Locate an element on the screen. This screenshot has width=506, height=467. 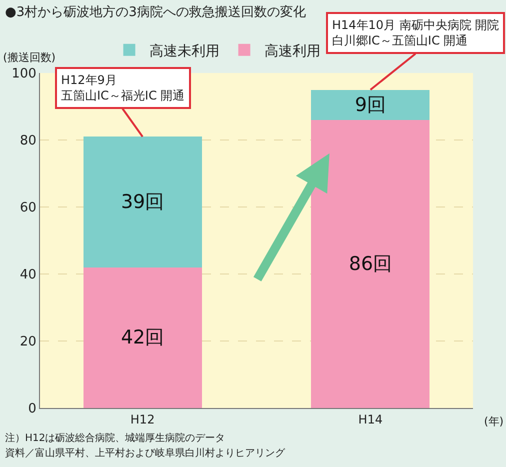
legend-label: 高速未利用 is located at coordinates (184, 51).